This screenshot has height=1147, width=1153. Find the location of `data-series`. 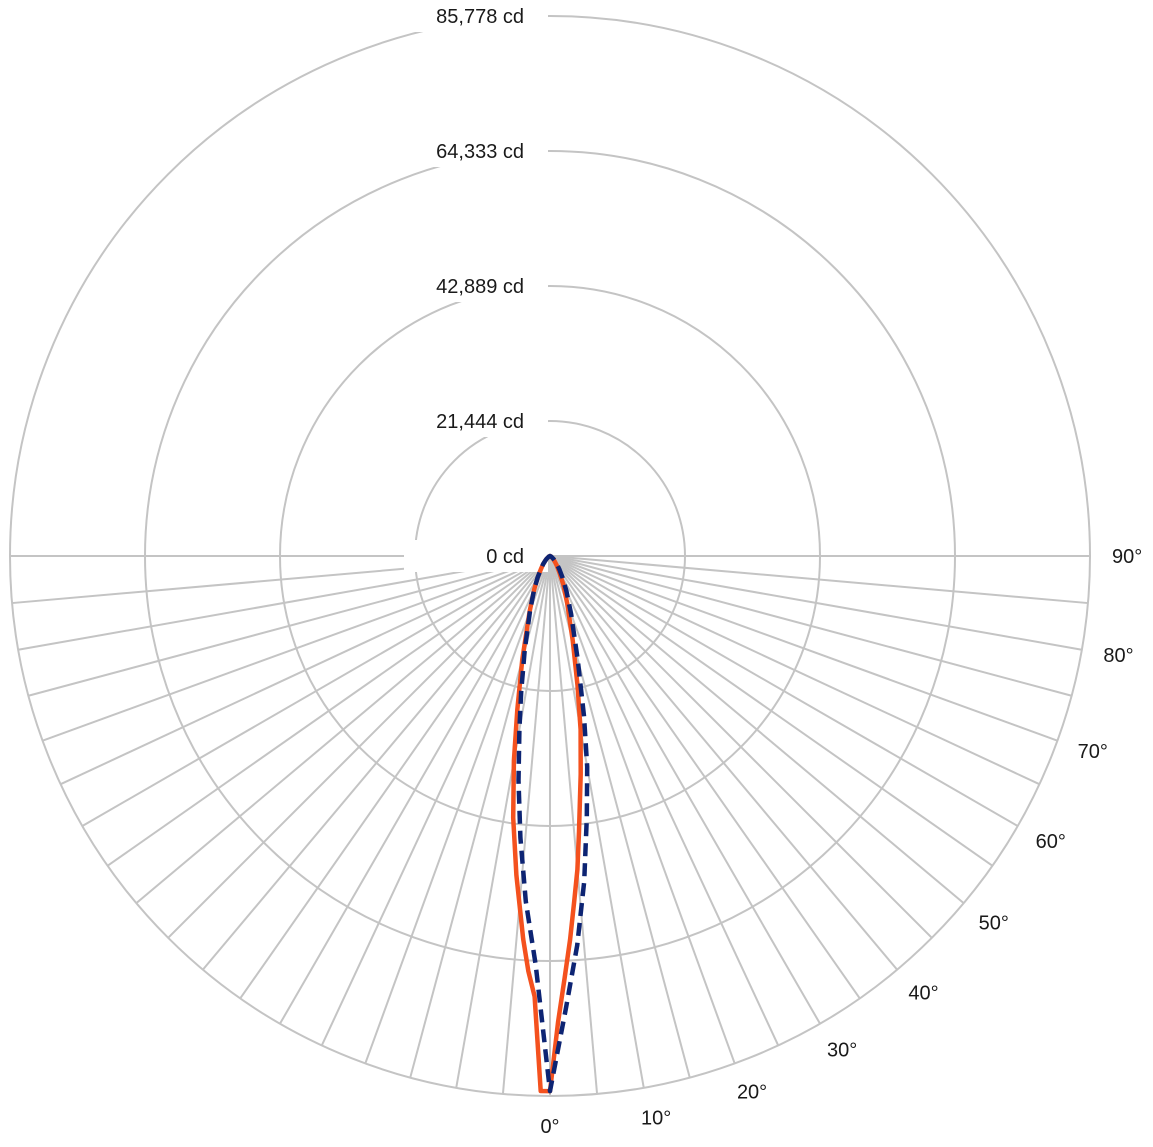

data-series is located at coordinates (550, 823).